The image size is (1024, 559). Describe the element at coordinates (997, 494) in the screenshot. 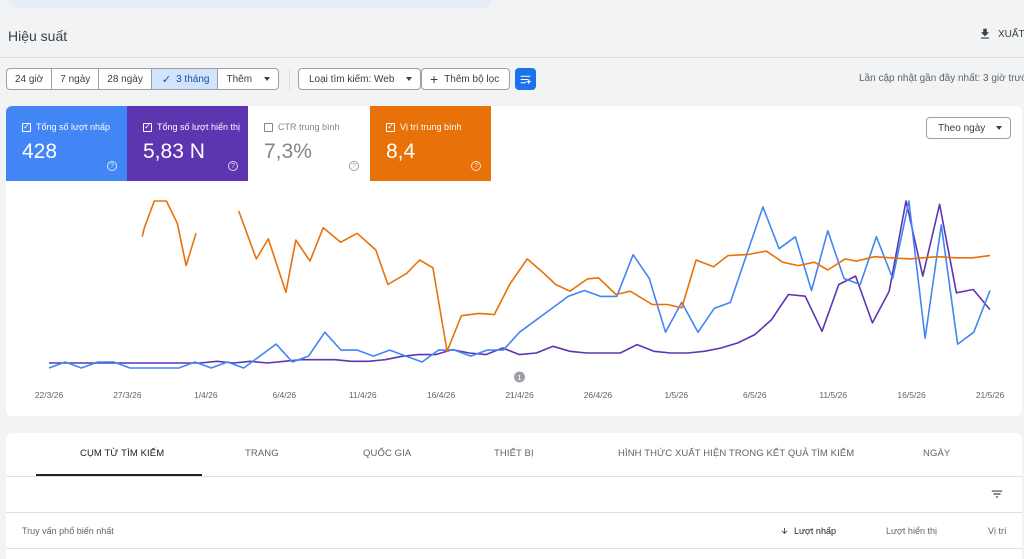

I see `filter-list-icon` at that location.